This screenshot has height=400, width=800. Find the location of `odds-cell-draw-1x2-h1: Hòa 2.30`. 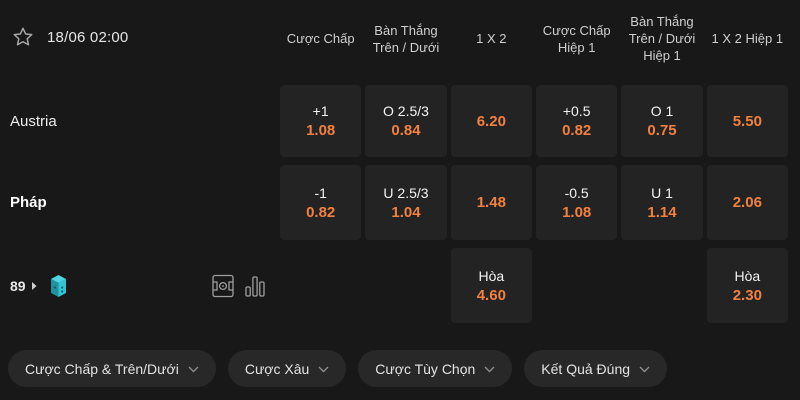

odds-cell-draw-1x2-h1: Hòa 2.30 is located at coordinates (747, 285).